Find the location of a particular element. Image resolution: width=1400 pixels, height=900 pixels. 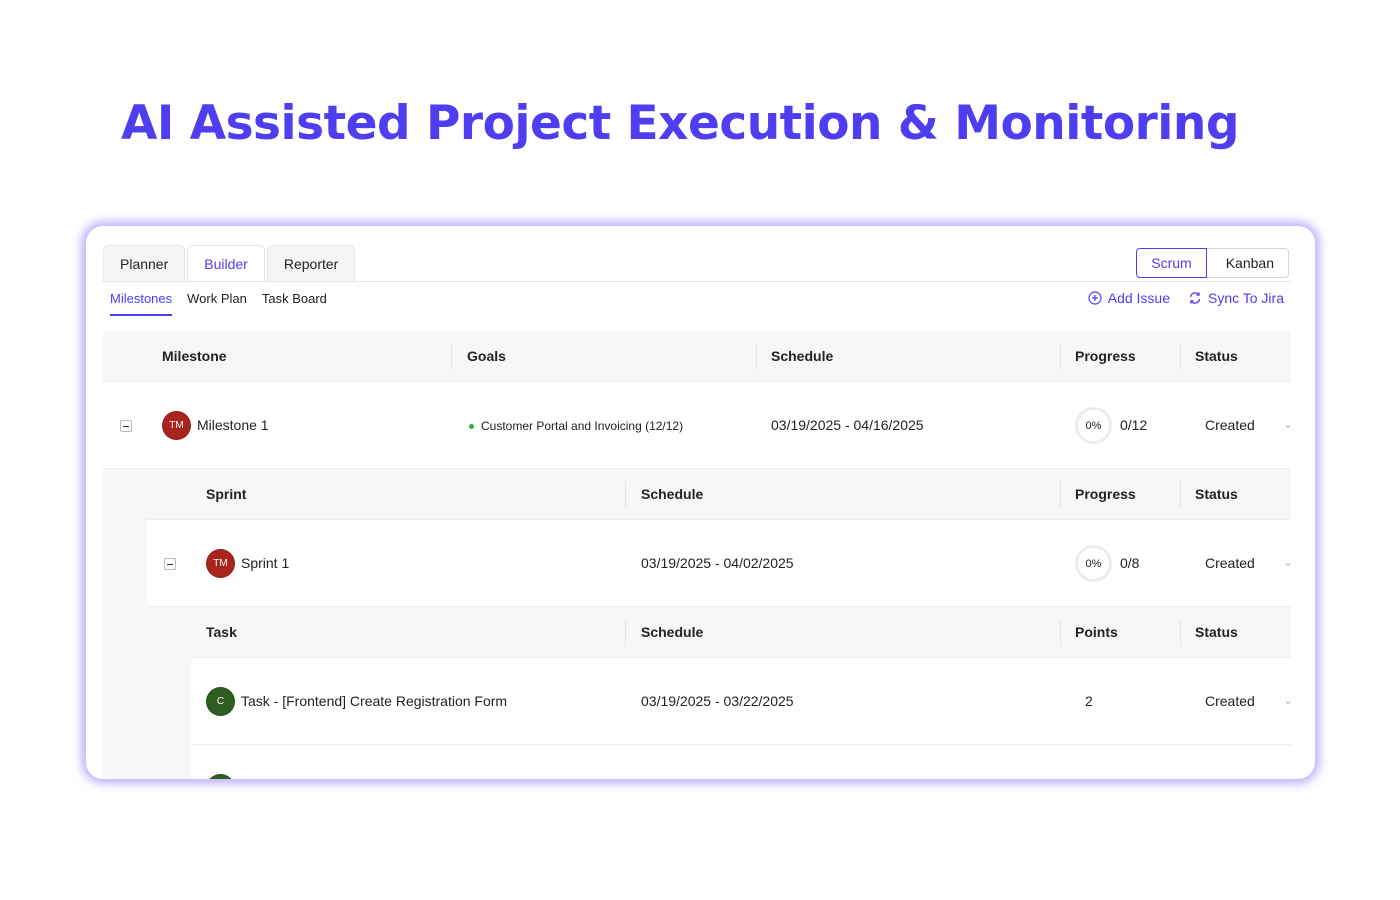

avatar: C is located at coordinates (220, 701).